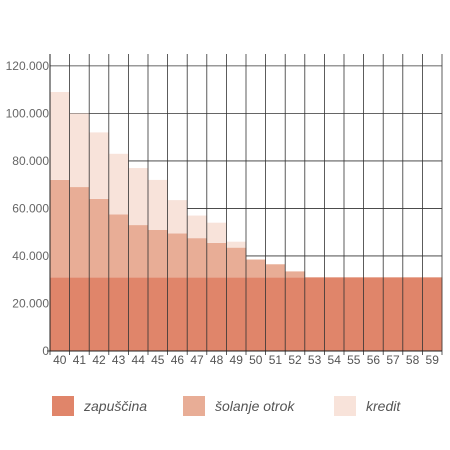  Describe the element at coordinates (197, 360) in the screenshot. I see `x-tick-label: 47` at that location.